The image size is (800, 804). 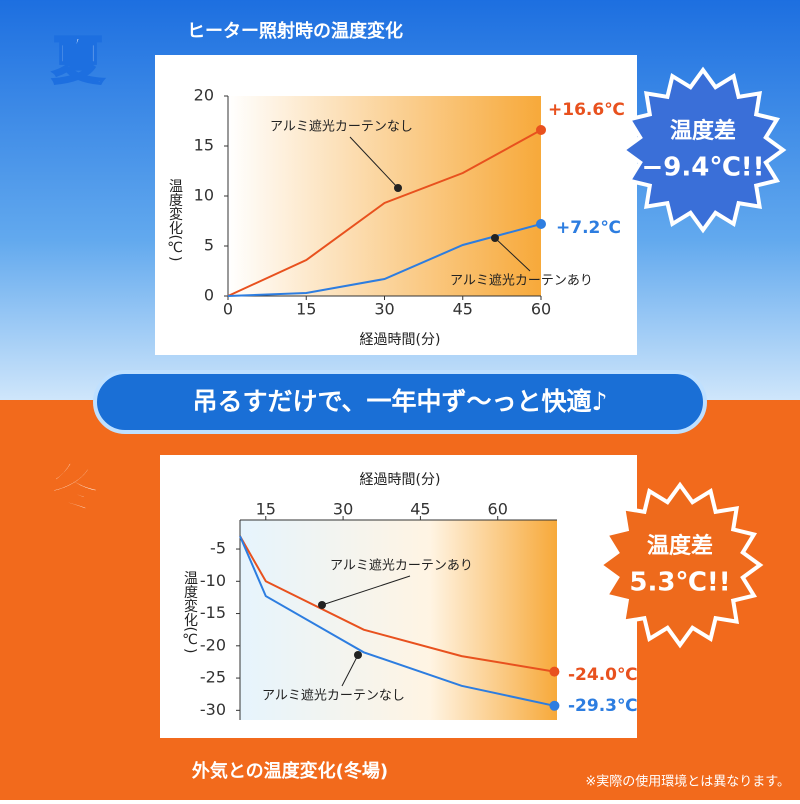 I want to click on banner-text: 吊るすだけで、一年中ず〜っと快適♪, so click(x=400, y=401).